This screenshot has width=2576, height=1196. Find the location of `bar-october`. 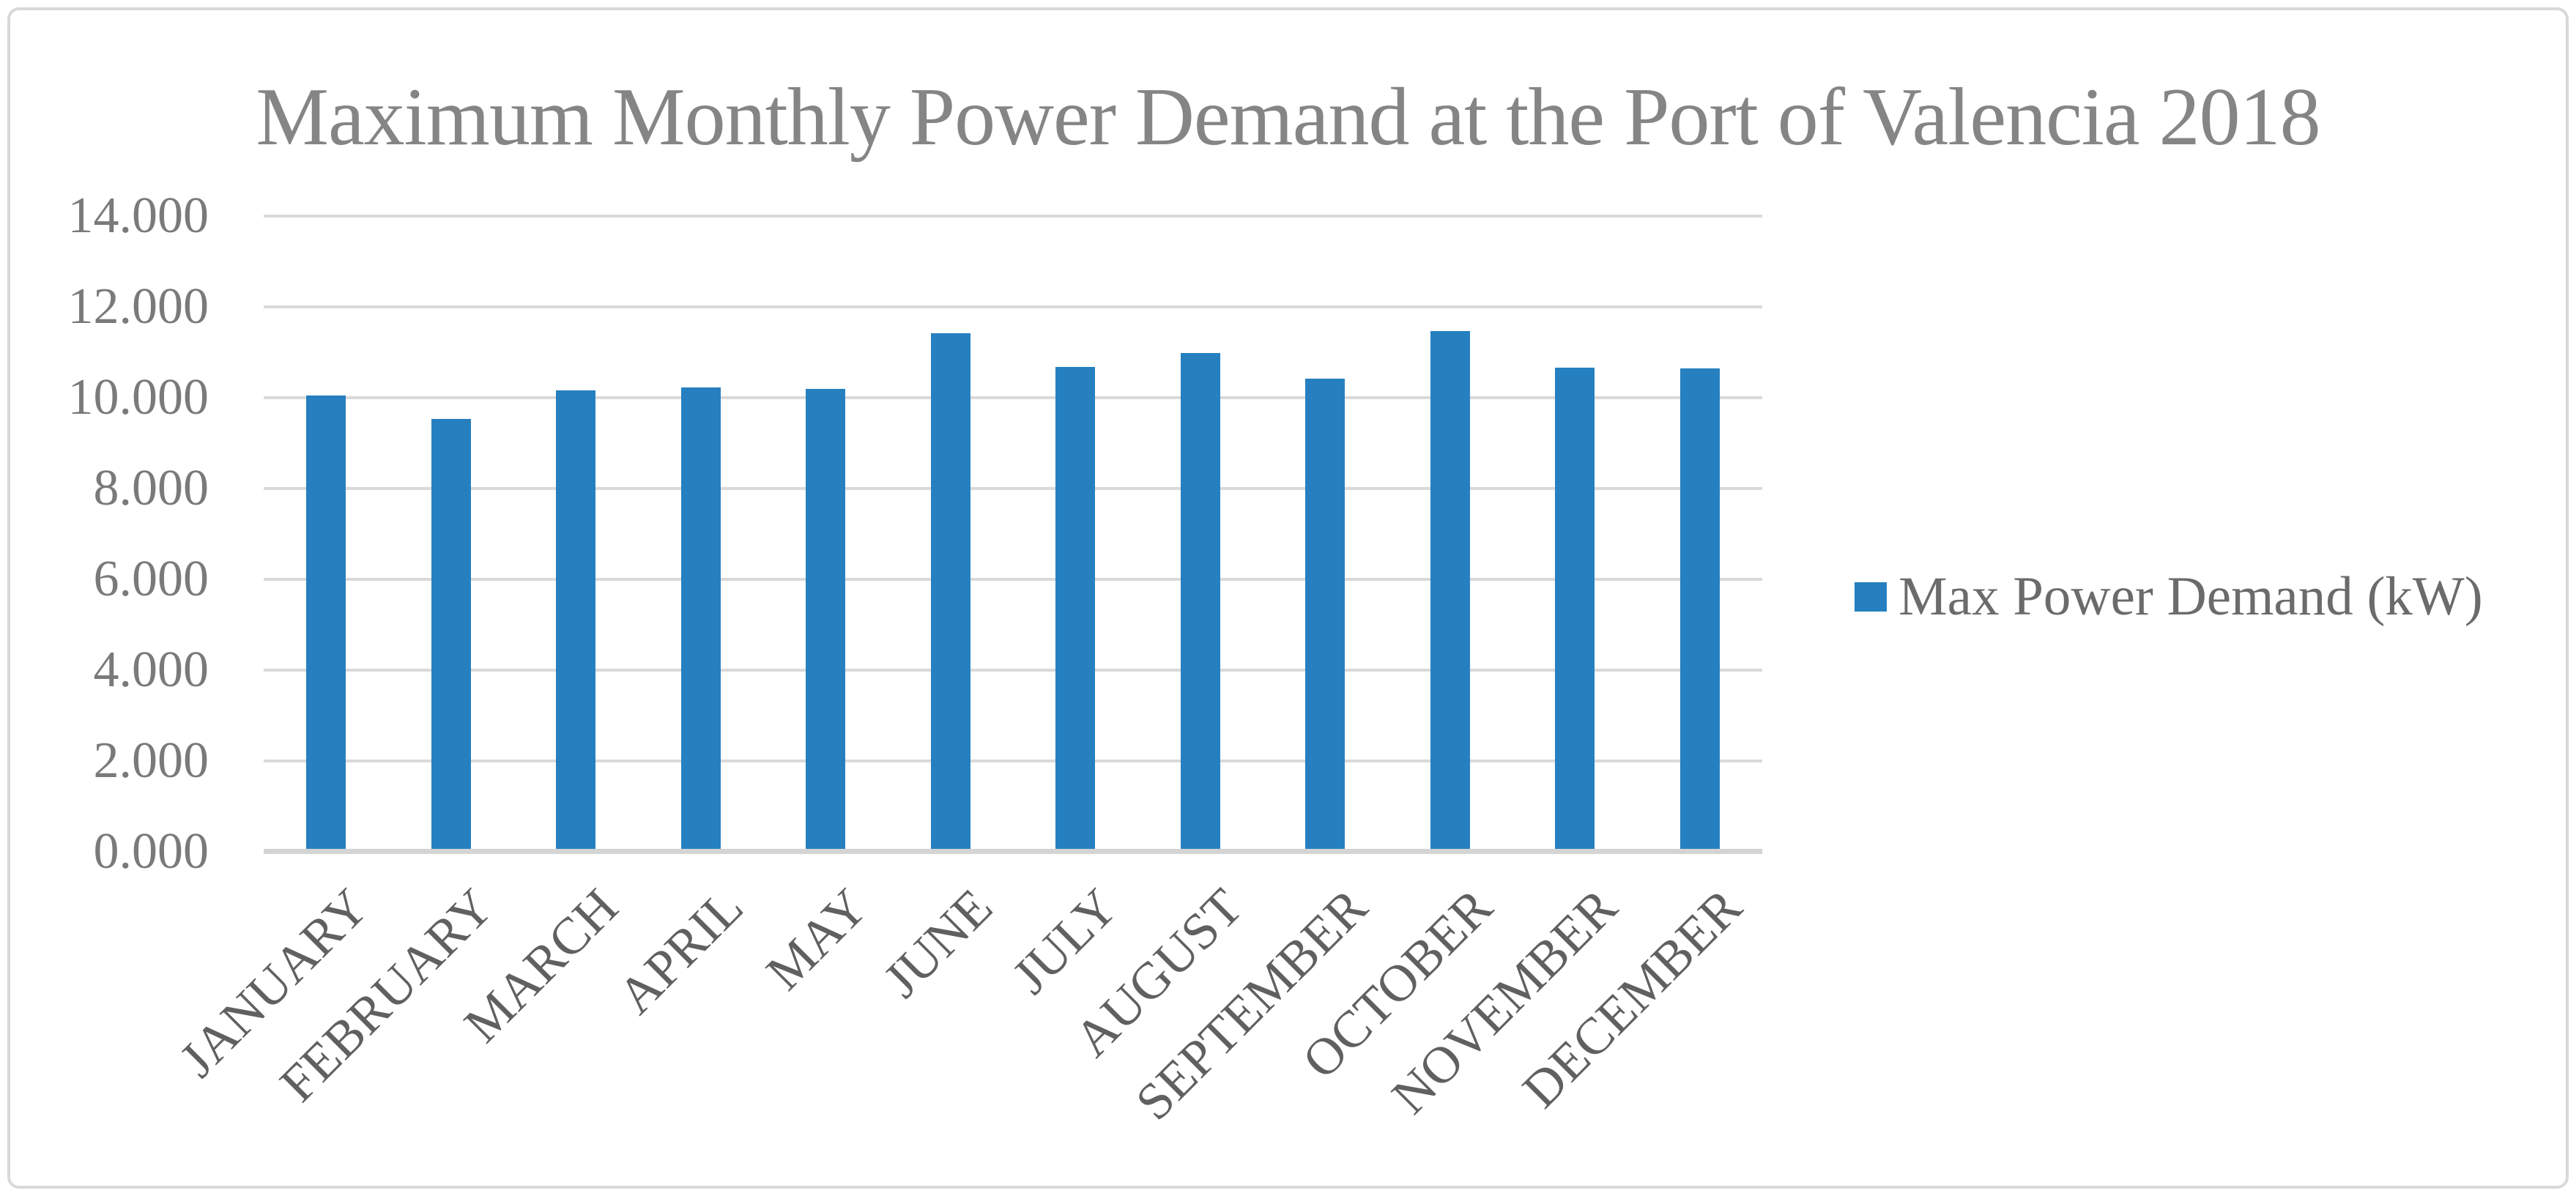

bar-october is located at coordinates (1450, 590).